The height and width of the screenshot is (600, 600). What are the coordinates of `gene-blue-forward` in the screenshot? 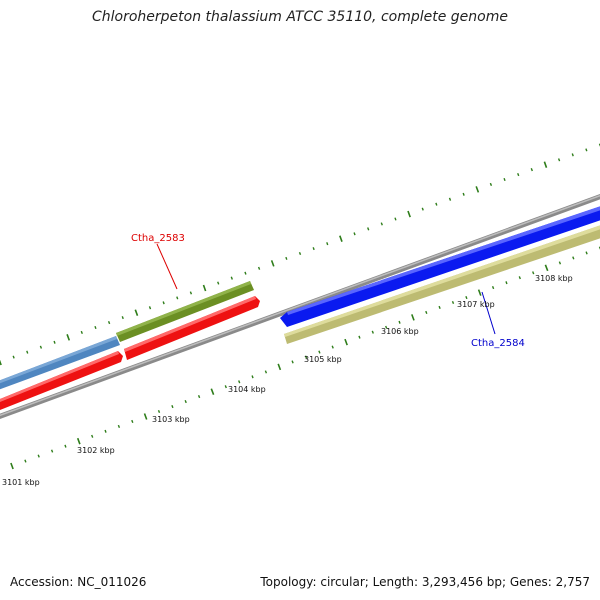 It's located at (60, 364).